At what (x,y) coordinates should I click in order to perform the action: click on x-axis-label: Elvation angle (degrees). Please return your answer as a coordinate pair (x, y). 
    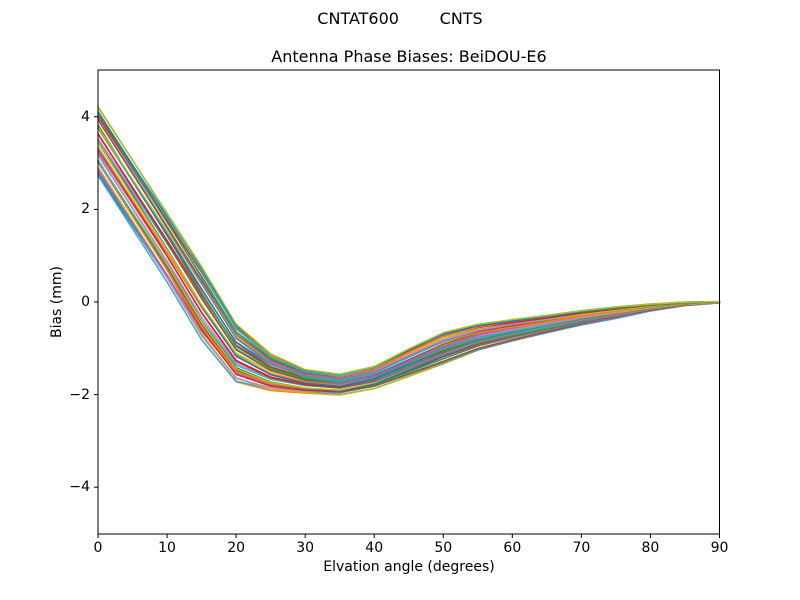
    Looking at the image, I should click on (409, 567).